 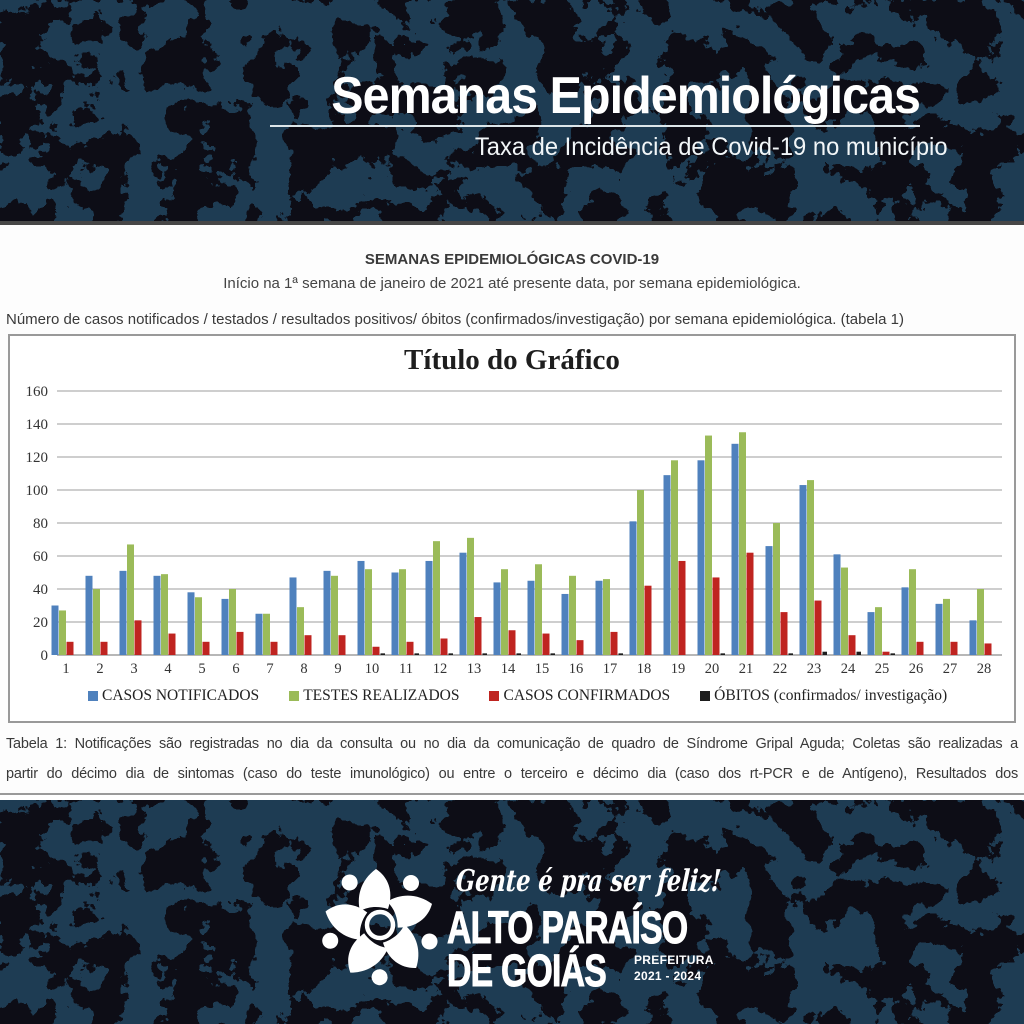 What do you see at coordinates (587, 695) in the screenshot?
I see `legend-label: CASOS CONFIRMADOS` at bounding box center [587, 695].